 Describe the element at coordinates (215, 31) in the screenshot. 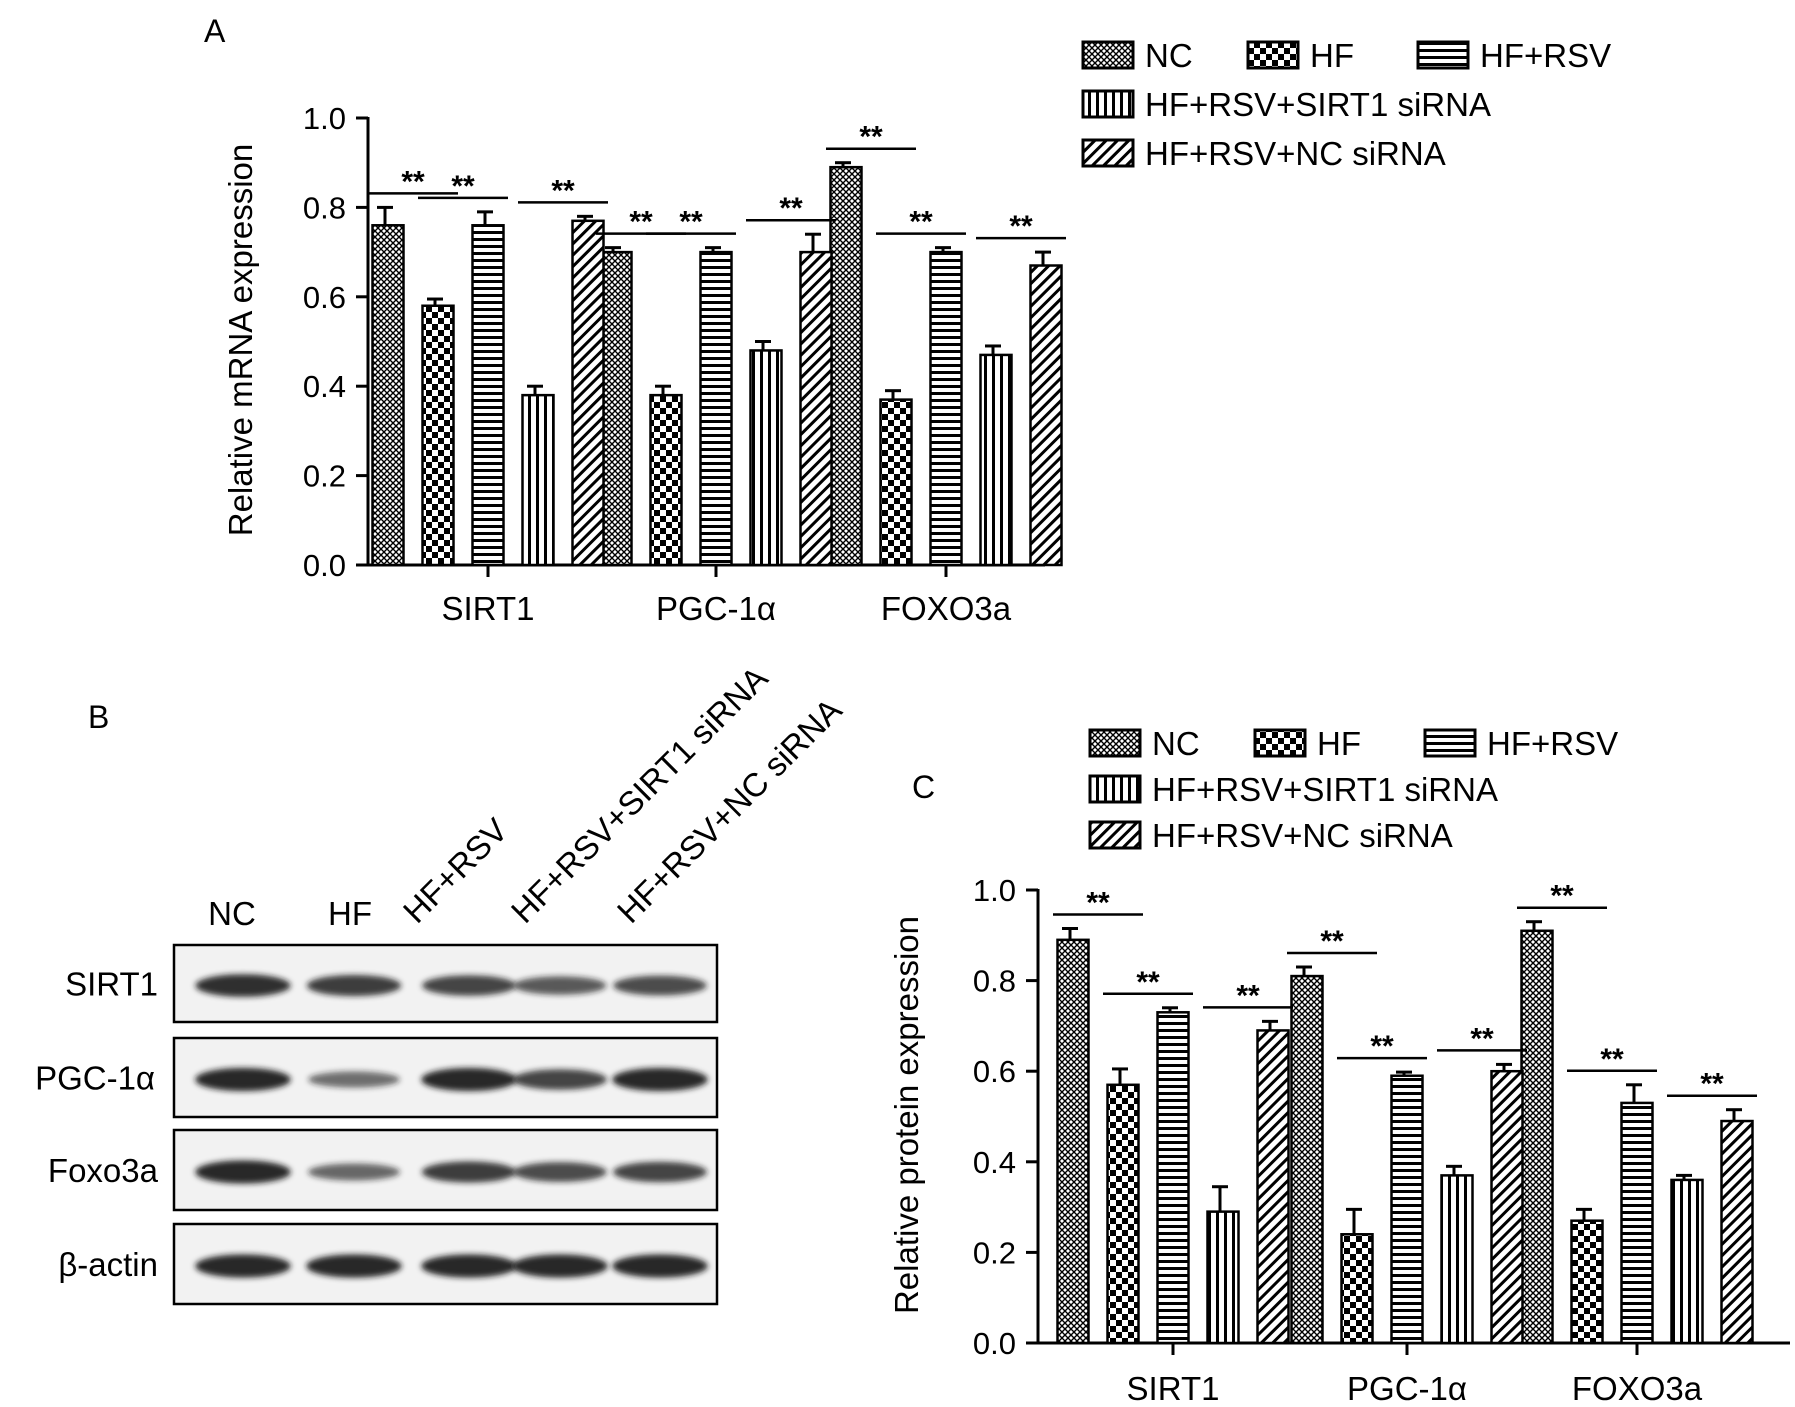

I see `panel-label-a: A` at that location.